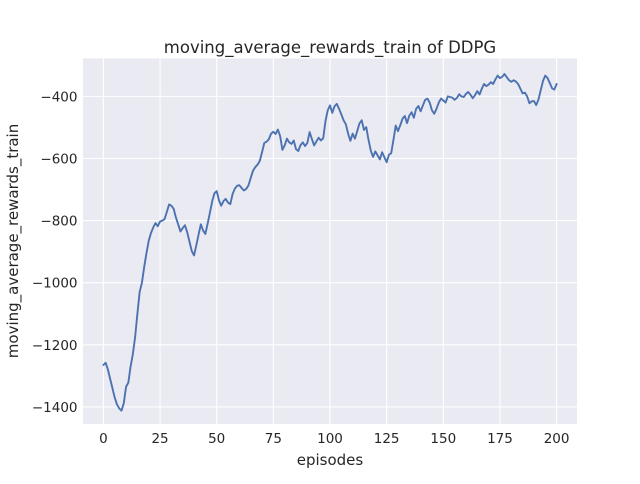 The height and width of the screenshot is (484, 640). What do you see at coordinates (55, 408) in the screenshot?
I see `y-tick-label: −1400` at bounding box center [55, 408].